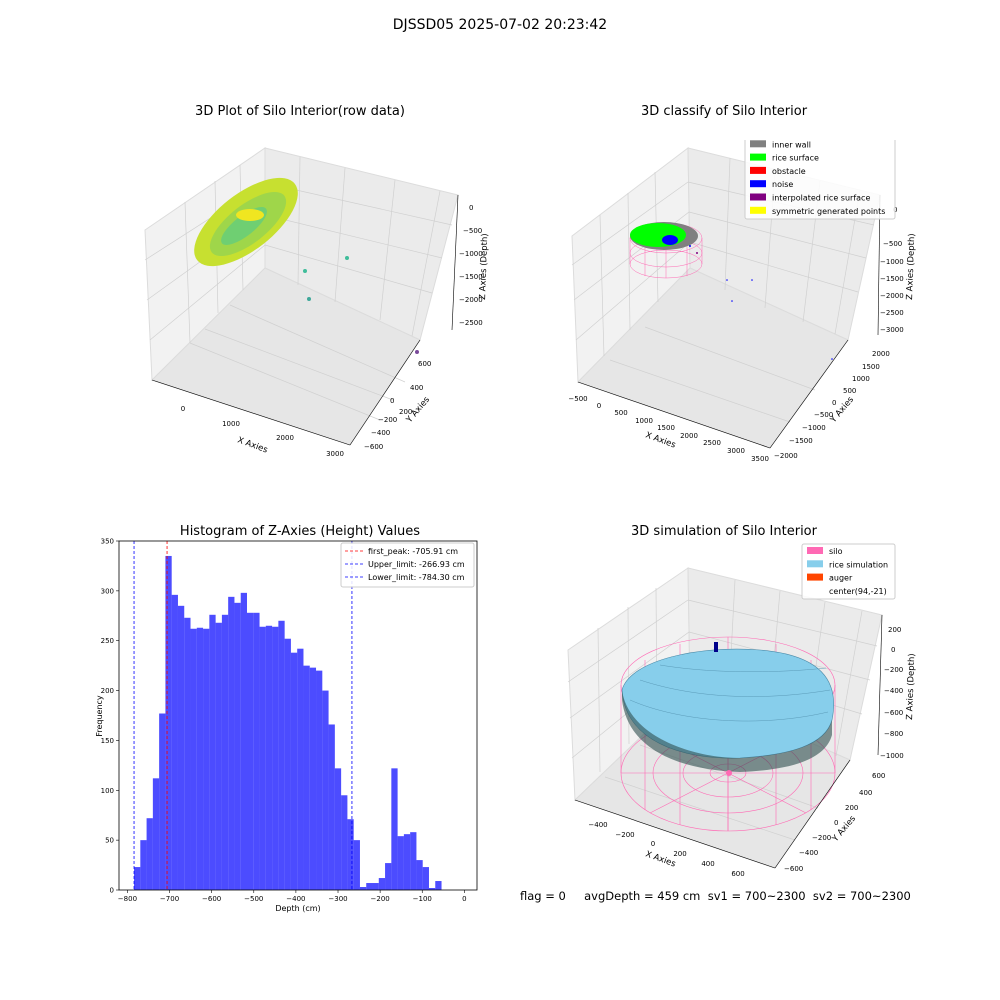 The width and height of the screenshot is (1000, 1000). Describe the element at coordinates (295, 899) in the screenshot. I see `histogram-xtick-label: −400` at that location.